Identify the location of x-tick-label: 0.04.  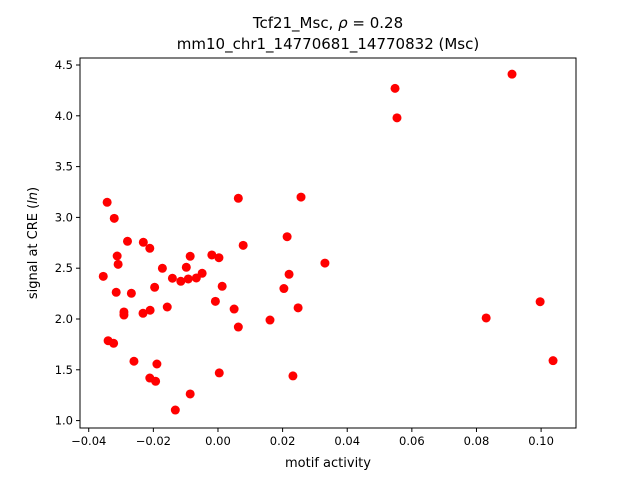
(347, 441).